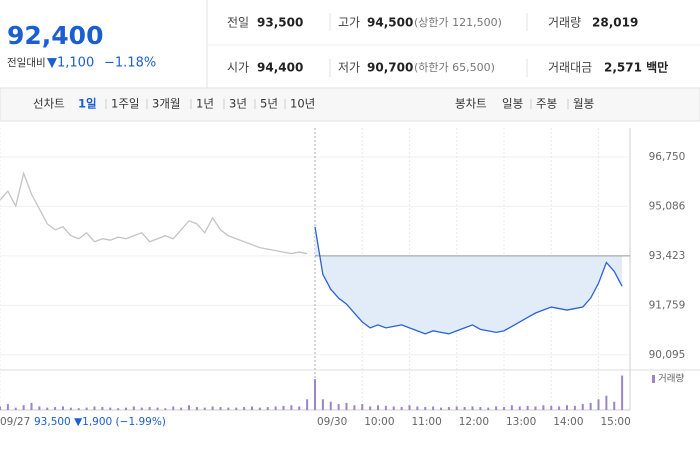  What do you see at coordinates (349, 68) in the screenshot?
I see `stat-label: 저가` at bounding box center [349, 68].